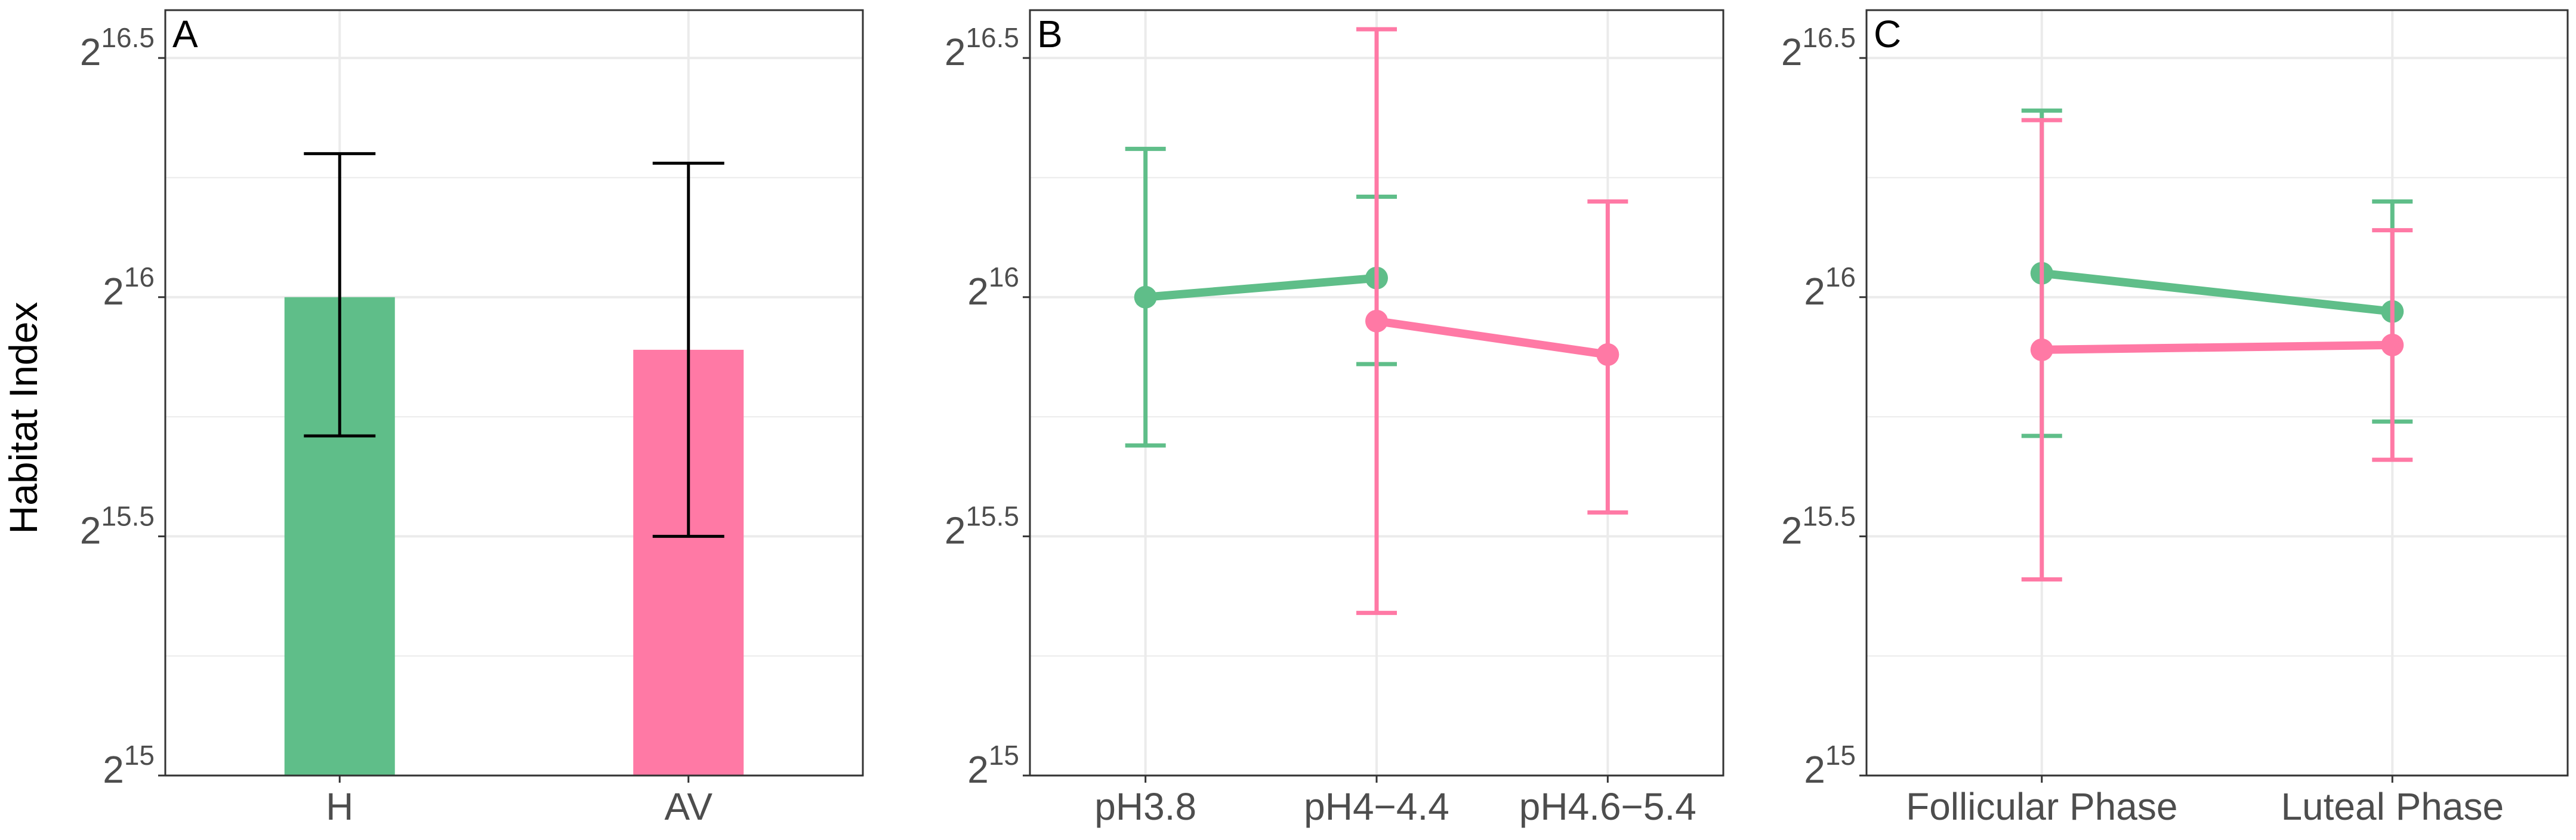 The height and width of the screenshot is (840, 2576). Describe the element at coordinates (2392, 806) in the screenshot. I see `x-tick-label: Luteal Phase` at that location.